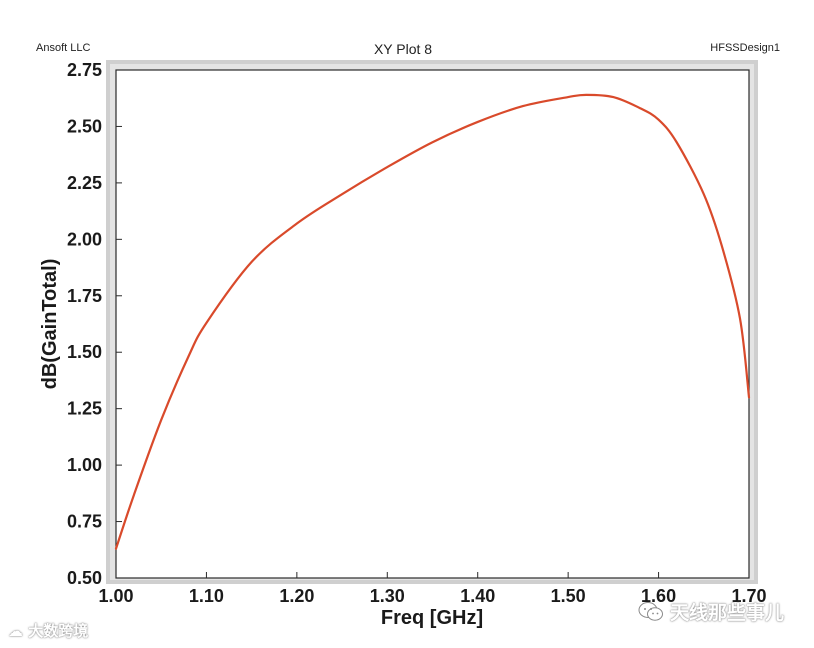  What do you see at coordinates (658, 596) in the screenshot?
I see `x-tick-label: 1.60` at bounding box center [658, 596].